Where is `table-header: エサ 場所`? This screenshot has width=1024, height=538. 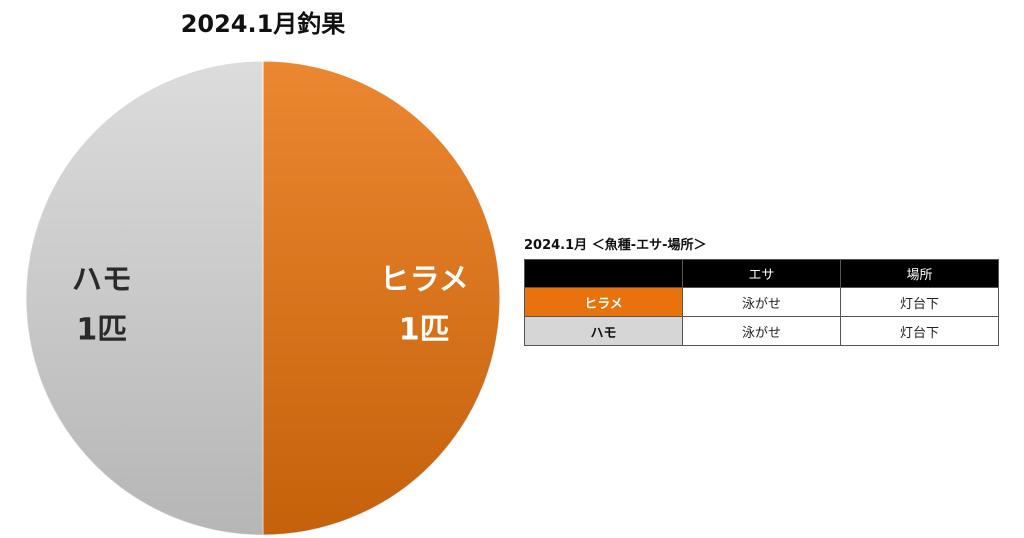 table-header: エサ 場所 is located at coordinates (761, 273).